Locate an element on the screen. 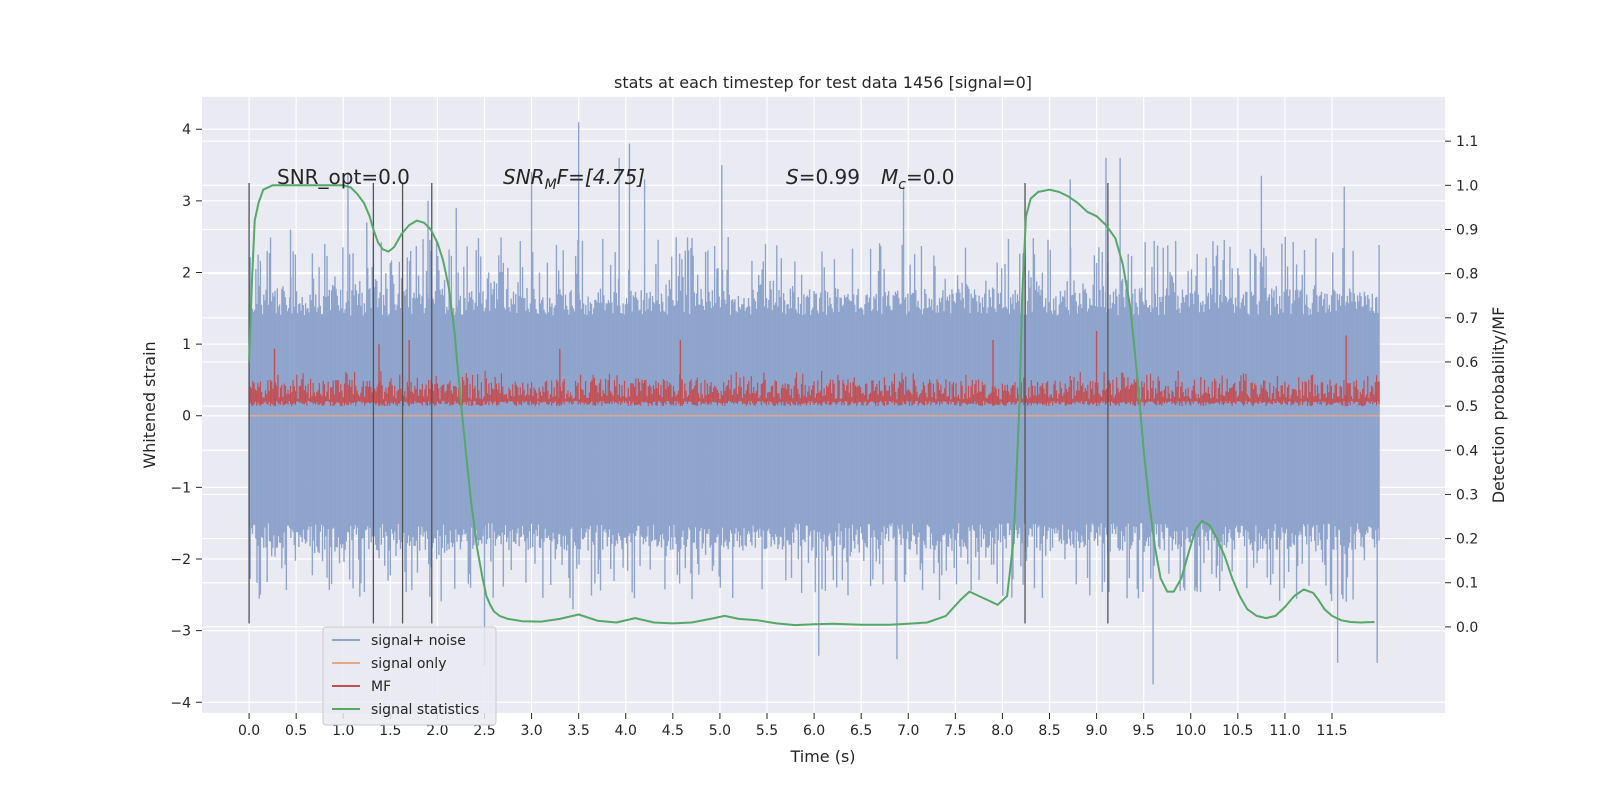 The height and width of the screenshot is (800, 1600). y-right-tick-label: 0.2 is located at coordinates (1467, 540).